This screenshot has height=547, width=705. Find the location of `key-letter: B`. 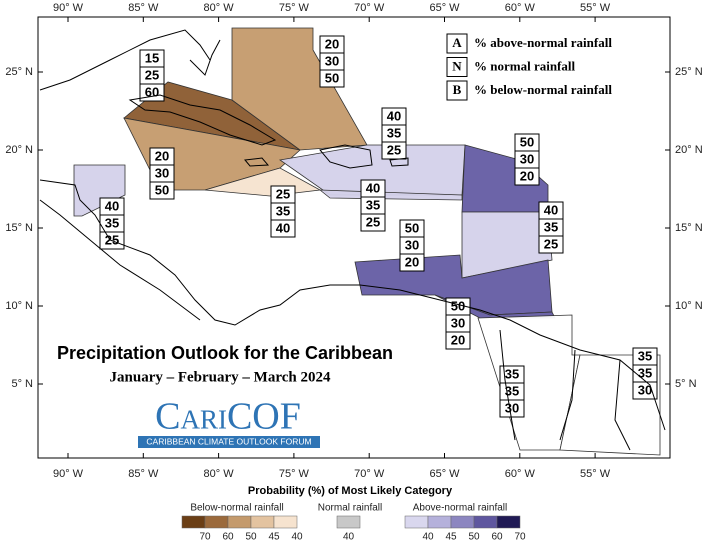

key-letter: B is located at coordinates (457, 89).